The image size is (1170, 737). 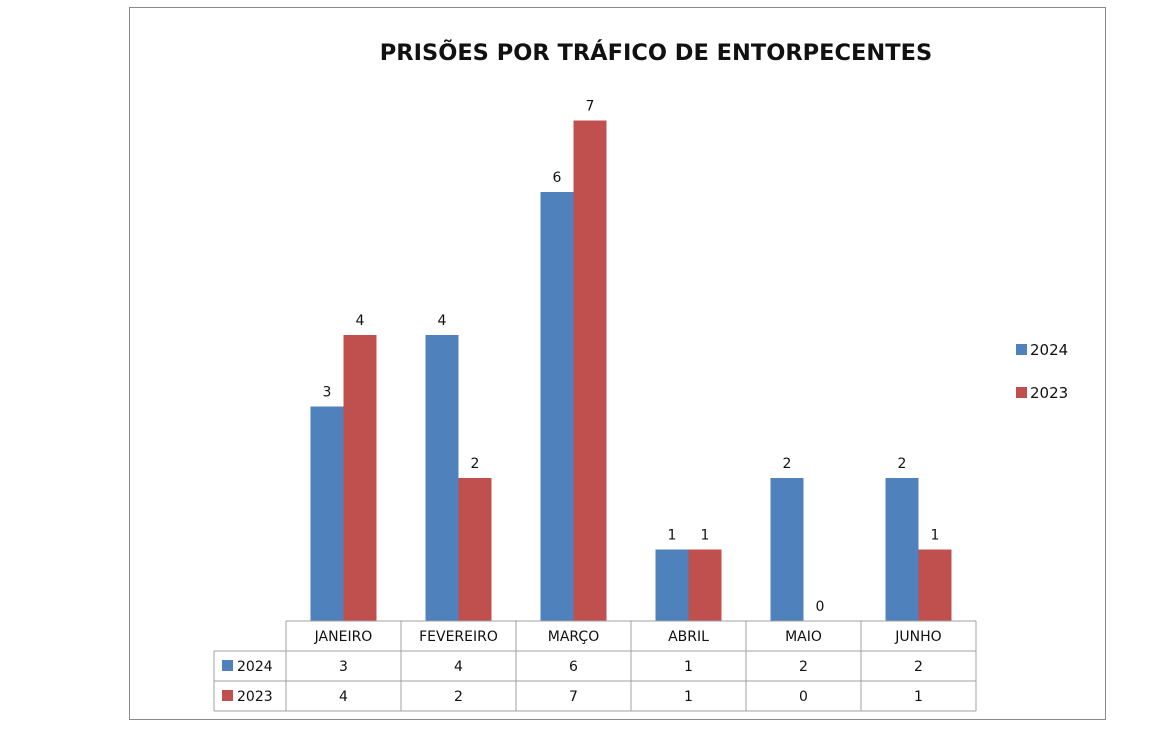 I want to click on legend-label: 2024, so click(x=1049, y=350).